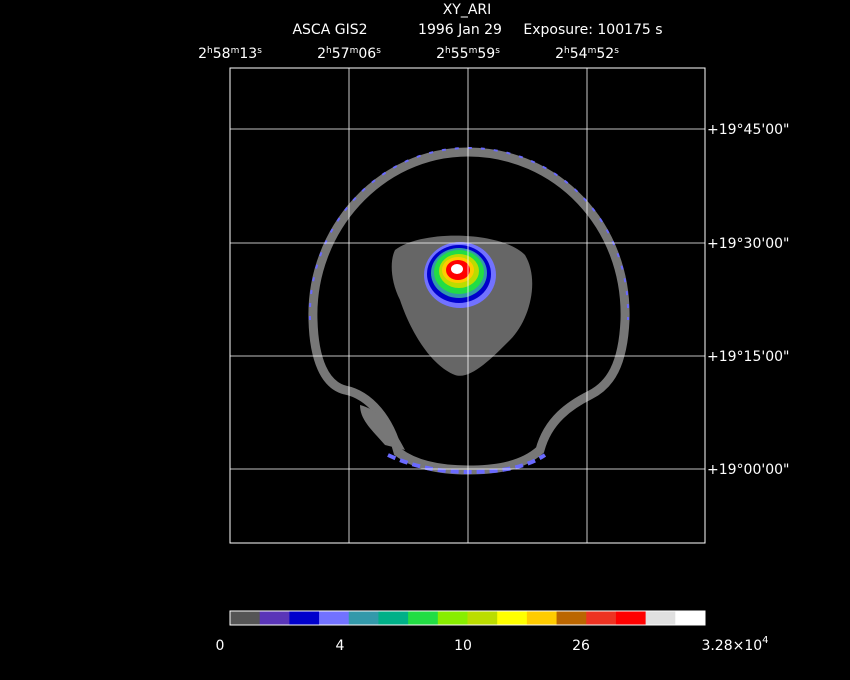  I want to click on colorbar-border, so click(467, 618).